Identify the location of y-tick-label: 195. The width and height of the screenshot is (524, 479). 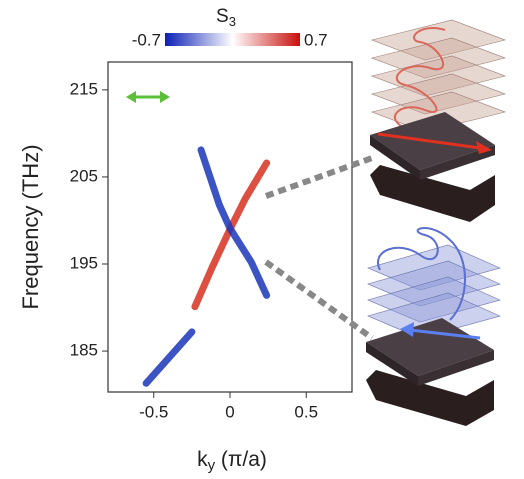
(84, 262).